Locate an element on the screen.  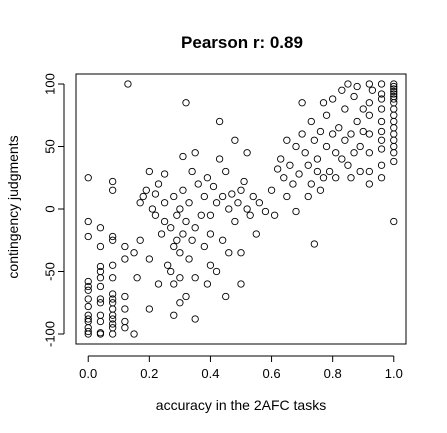
chart-title: Pearson r: 0.89 is located at coordinates (242, 42).